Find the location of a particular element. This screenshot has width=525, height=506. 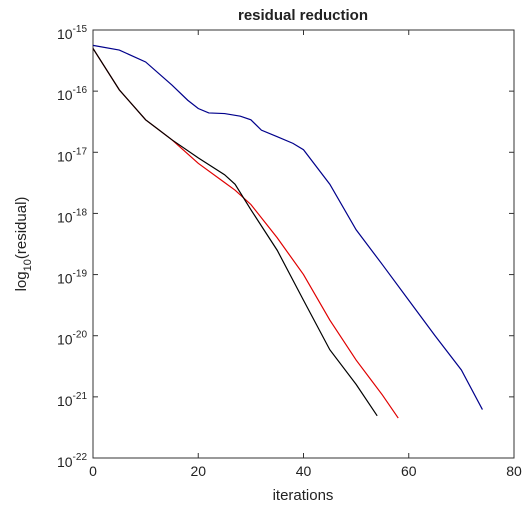

x-tick-label: 80 is located at coordinates (514, 471).